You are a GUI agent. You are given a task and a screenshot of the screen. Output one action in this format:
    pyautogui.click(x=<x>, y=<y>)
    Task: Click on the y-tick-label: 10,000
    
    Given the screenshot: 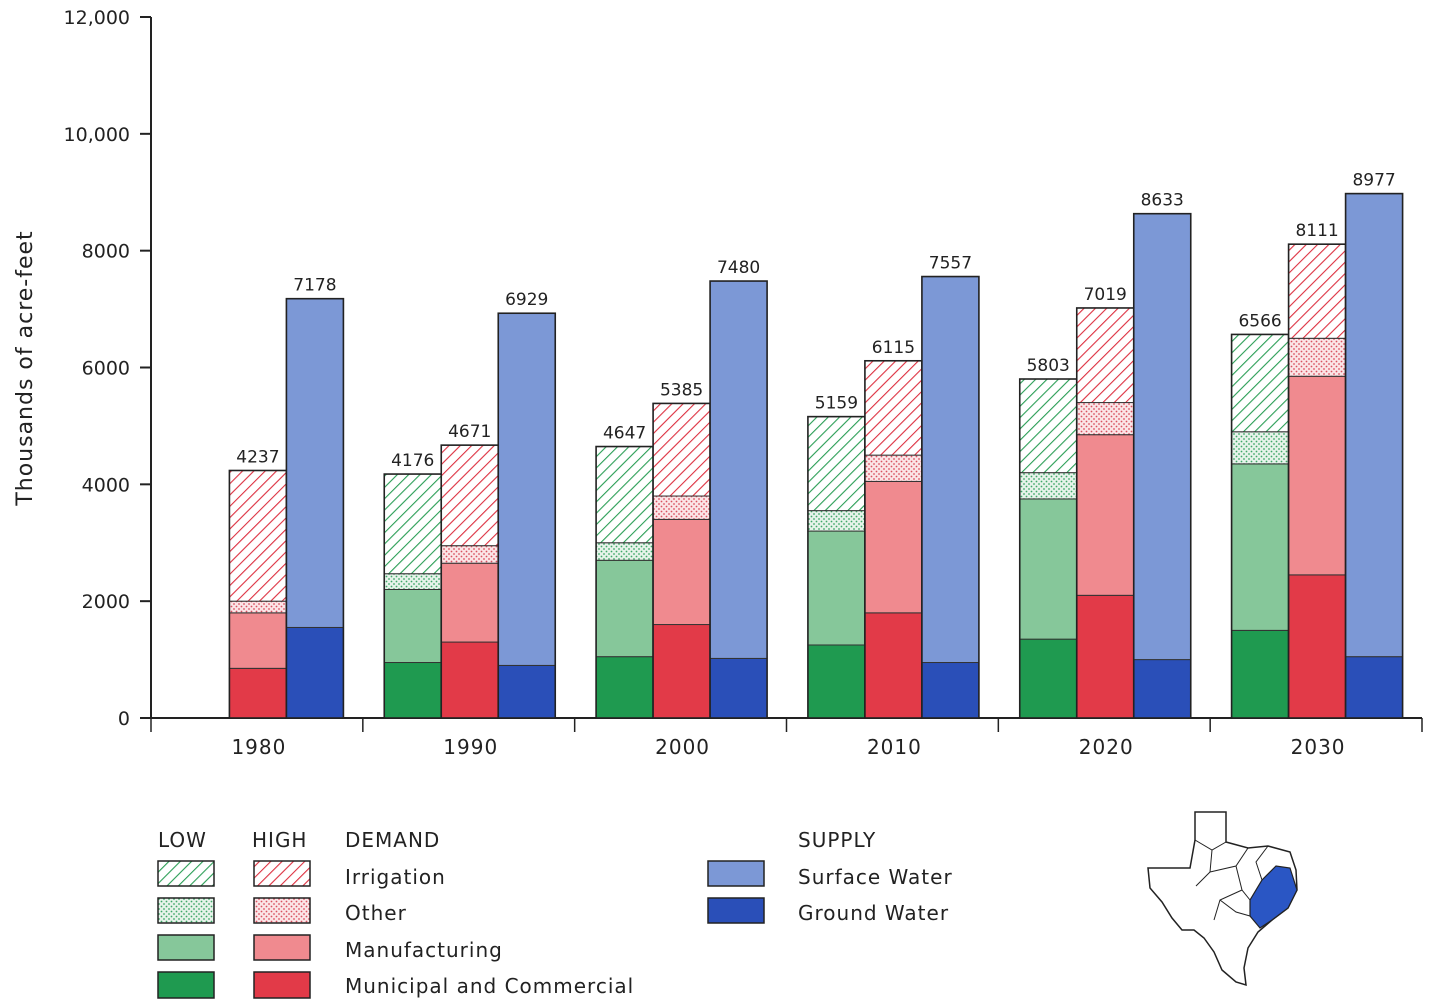 What is the action you would take?
    pyautogui.click(x=97, y=135)
    